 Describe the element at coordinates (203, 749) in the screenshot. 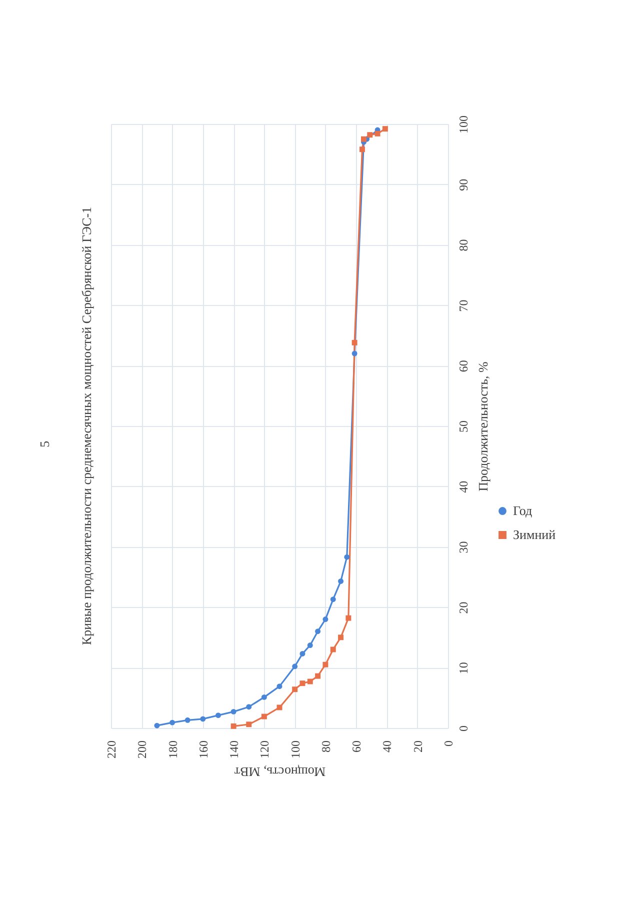

I see `x-tick-label: 160` at that location.